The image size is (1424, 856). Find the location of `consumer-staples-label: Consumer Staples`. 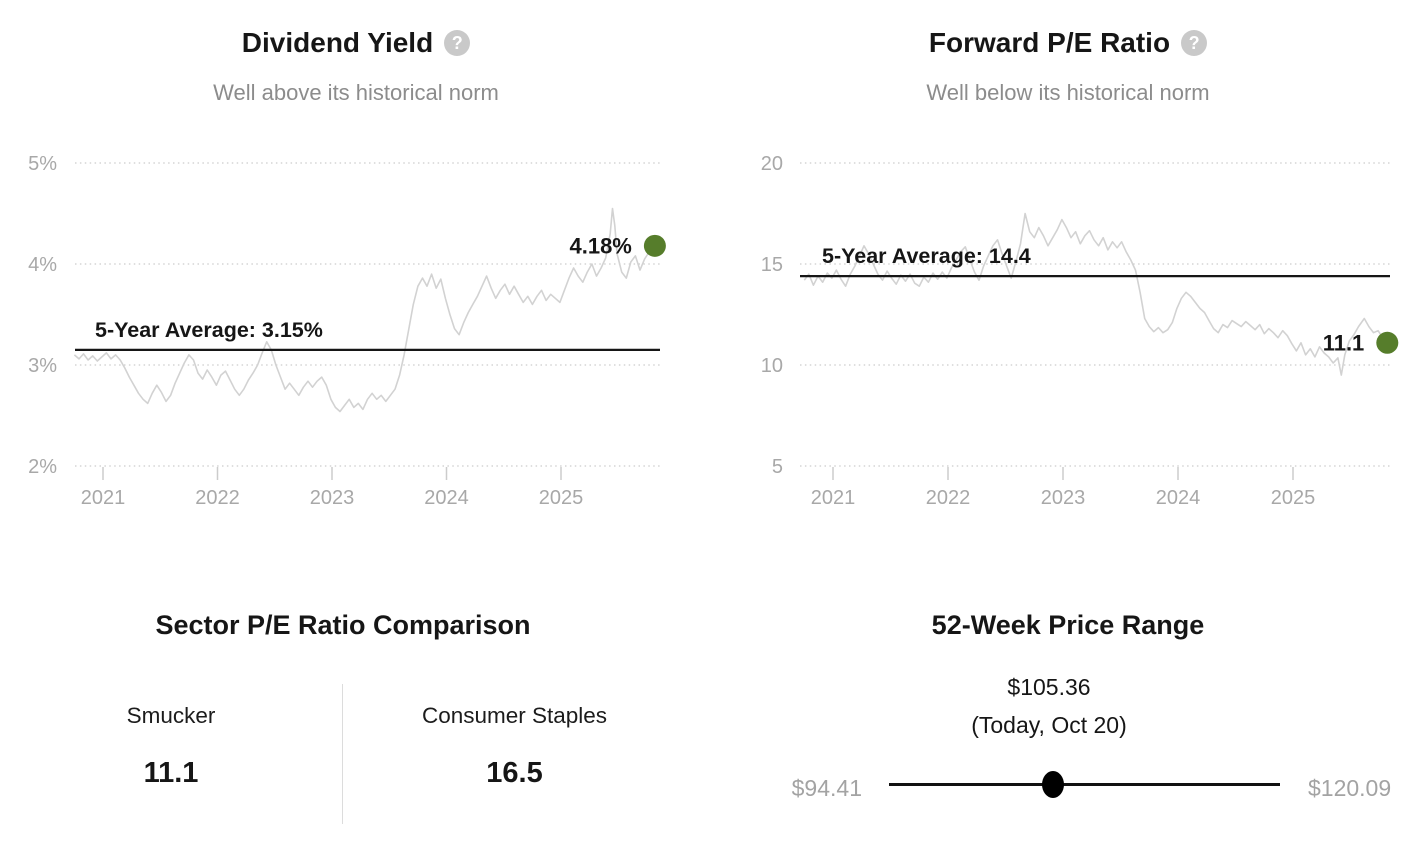

consumer-staples-label: Consumer Staples is located at coordinates (514, 715).